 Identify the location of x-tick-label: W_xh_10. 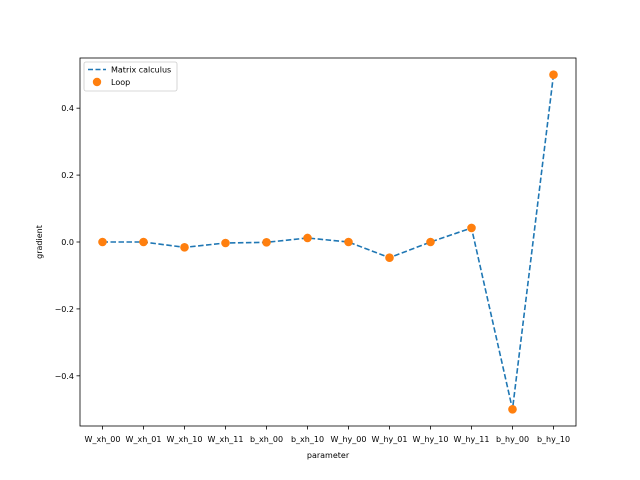
(185, 439).